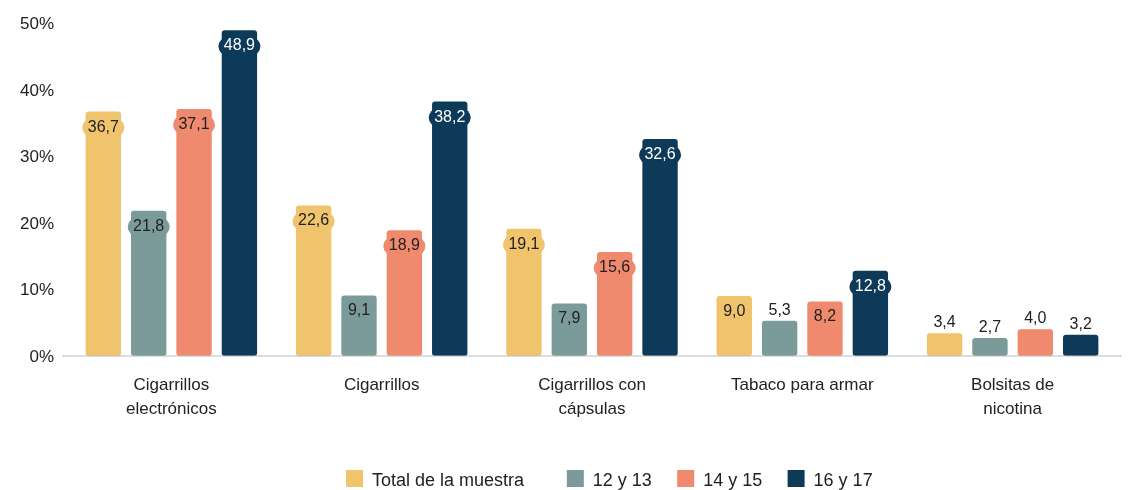  I want to click on data-label: 36,7, so click(103, 126).